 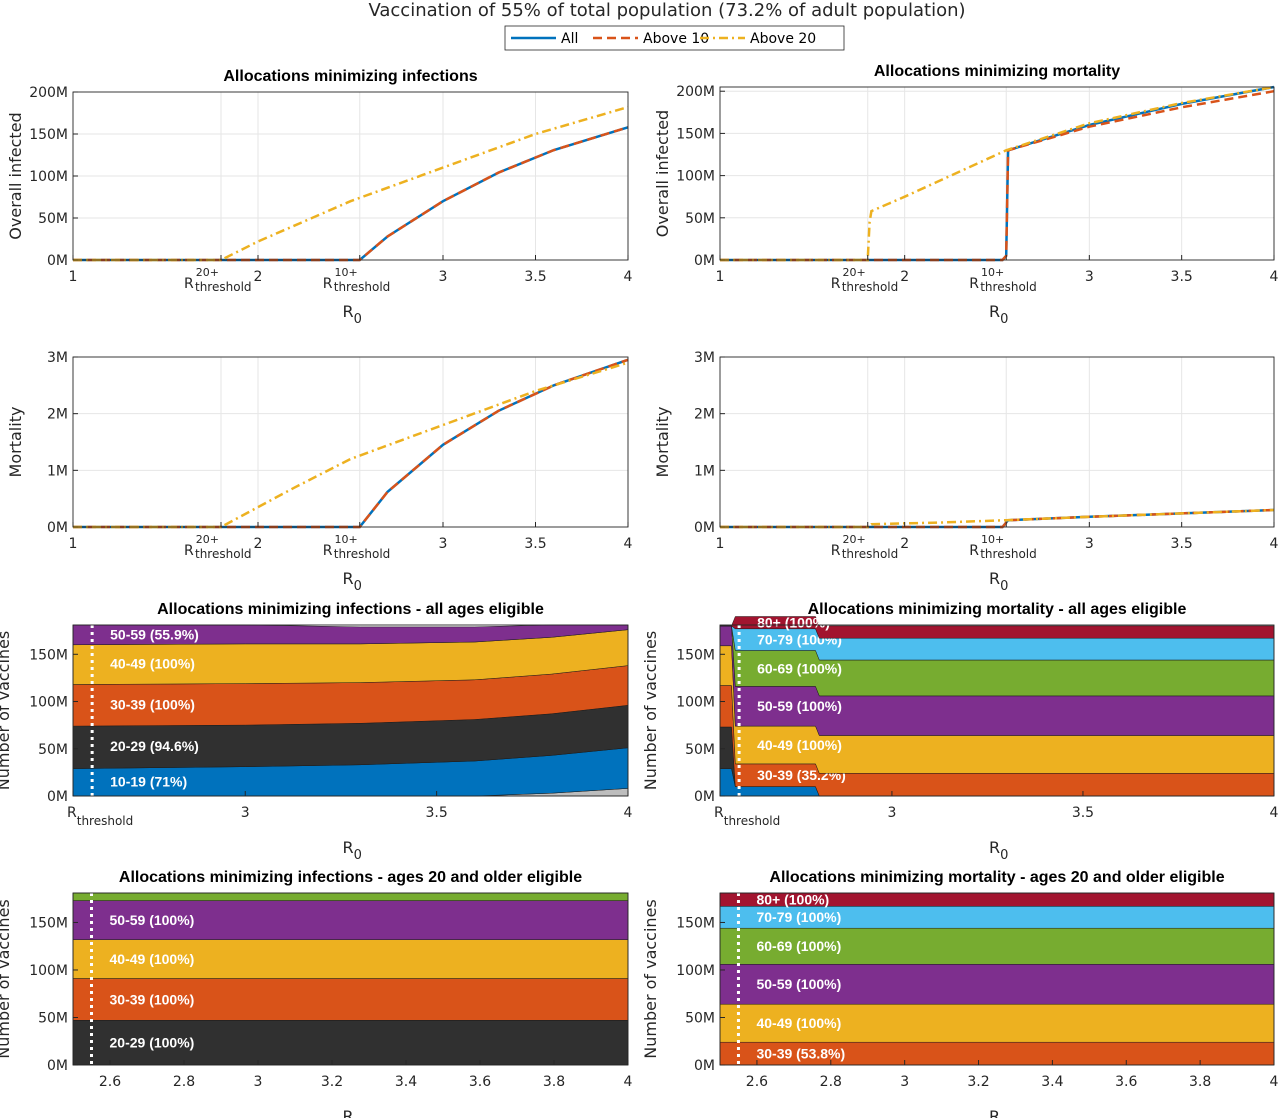 I want to click on y-tick-label: 3M, so click(x=704, y=358).